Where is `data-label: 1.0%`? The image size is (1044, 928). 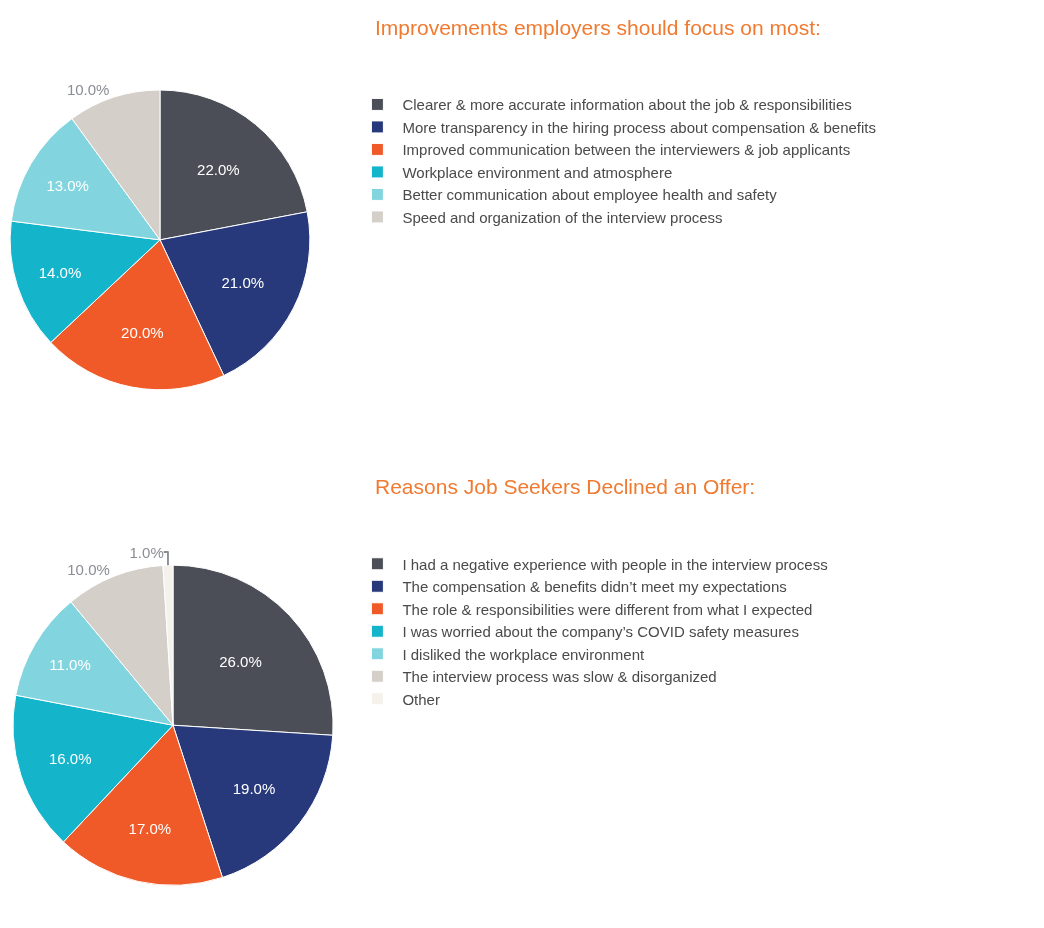
data-label: 1.0% is located at coordinates (146, 552).